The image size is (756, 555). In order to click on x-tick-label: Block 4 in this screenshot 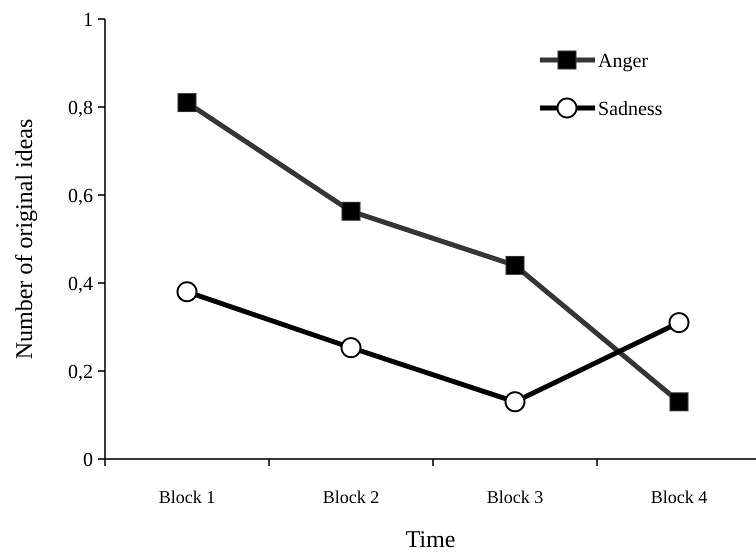, I will do `click(679, 497)`.